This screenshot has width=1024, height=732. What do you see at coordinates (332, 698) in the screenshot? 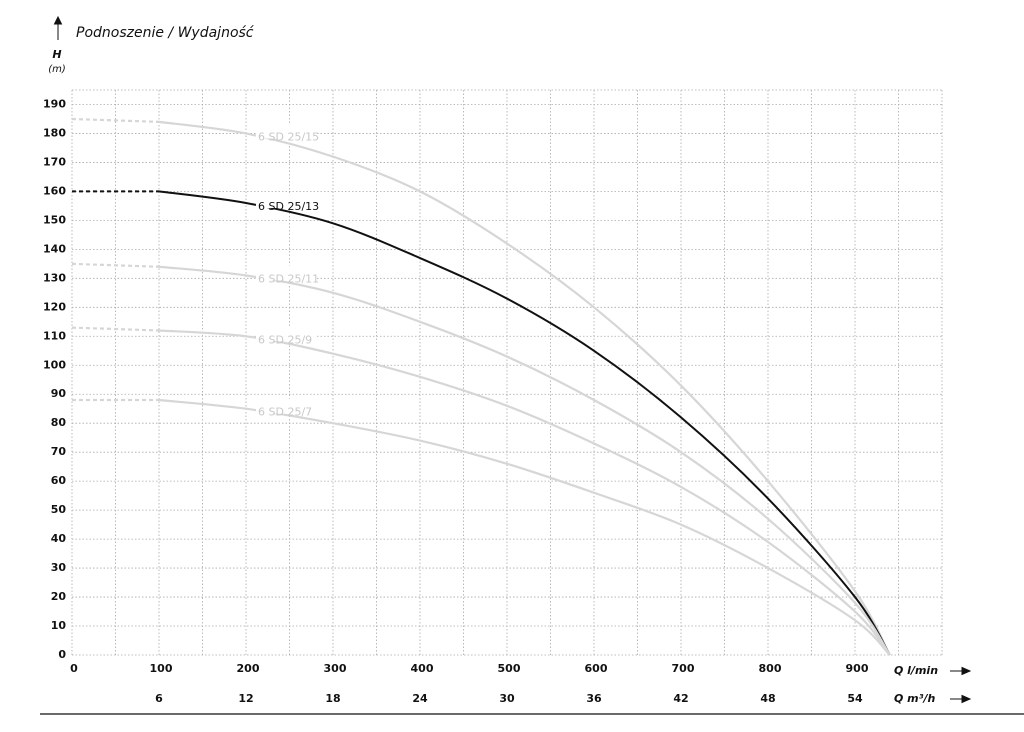
I see `x2-tick-label: 18` at bounding box center [332, 698].